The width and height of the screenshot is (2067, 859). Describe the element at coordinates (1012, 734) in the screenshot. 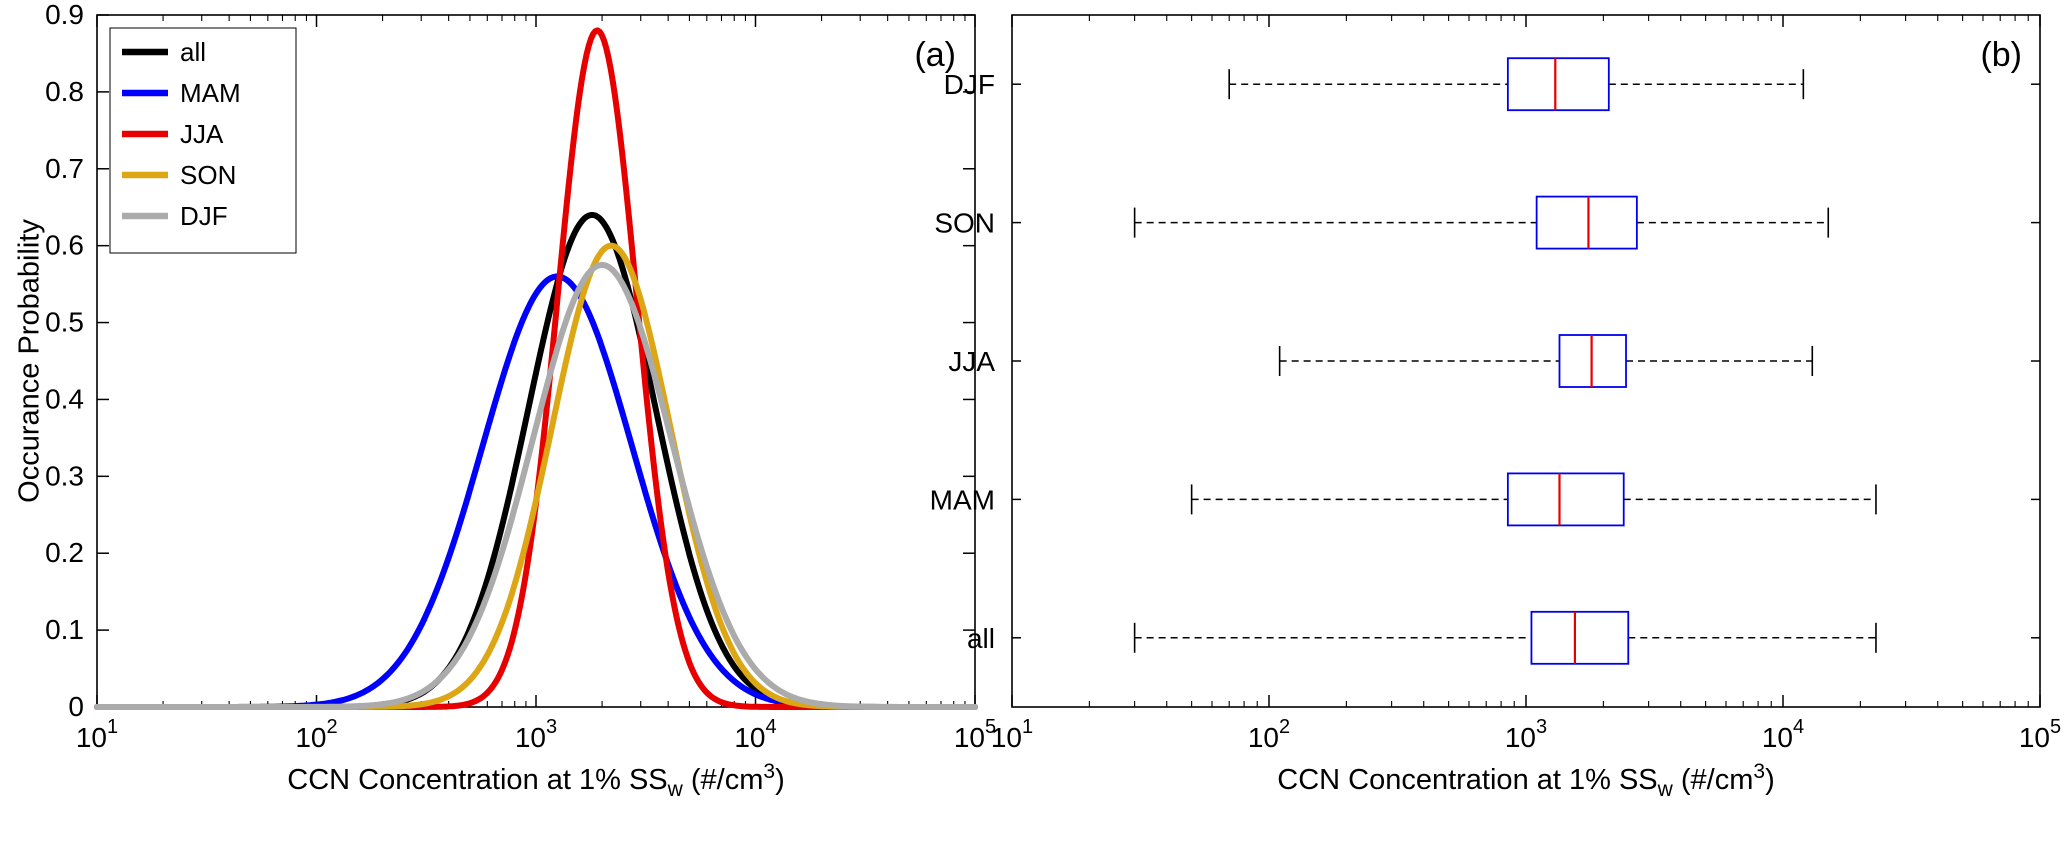

I see `panel-b-x-tick-label: 10¹` at that location.